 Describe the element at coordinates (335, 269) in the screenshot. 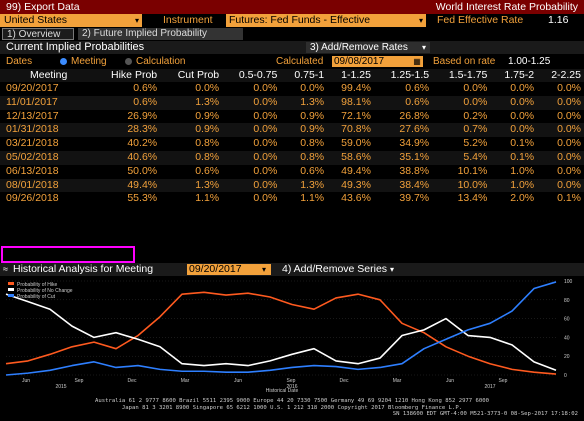

I see `add-remove-series-button: 4) Add/Remove Series` at that location.